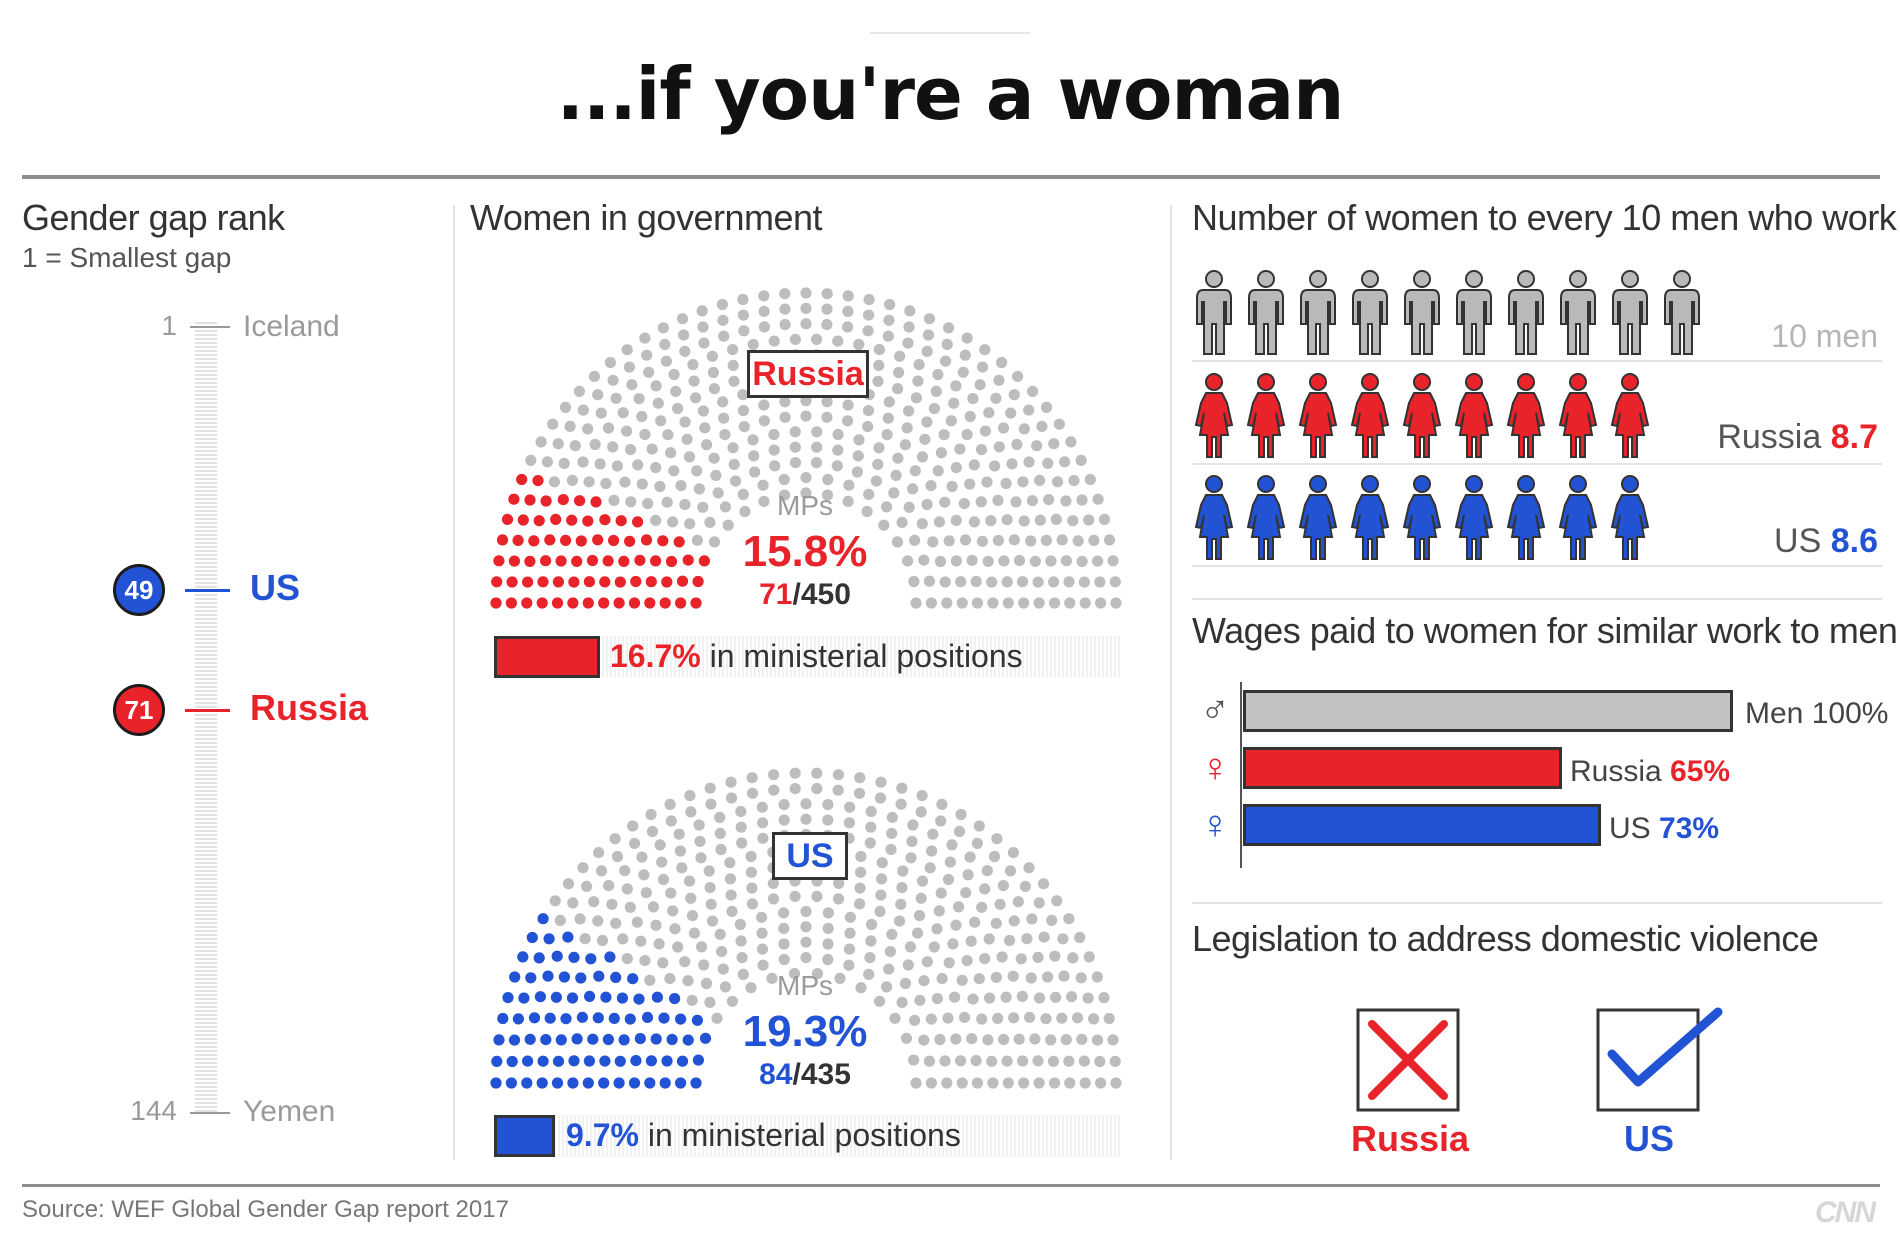 The width and height of the screenshot is (1900, 1240). What do you see at coordinates (1422, 825) in the screenshot?
I see `wage-bar-us` at bounding box center [1422, 825].